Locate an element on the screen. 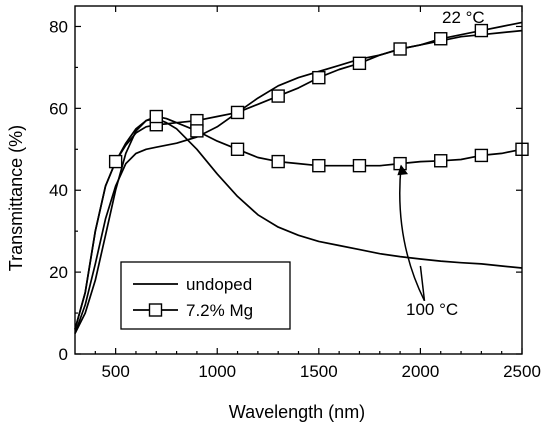 The width and height of the screenshot is (550, 430). x-tick-label: 2500 is located at coordinates (522, 371).